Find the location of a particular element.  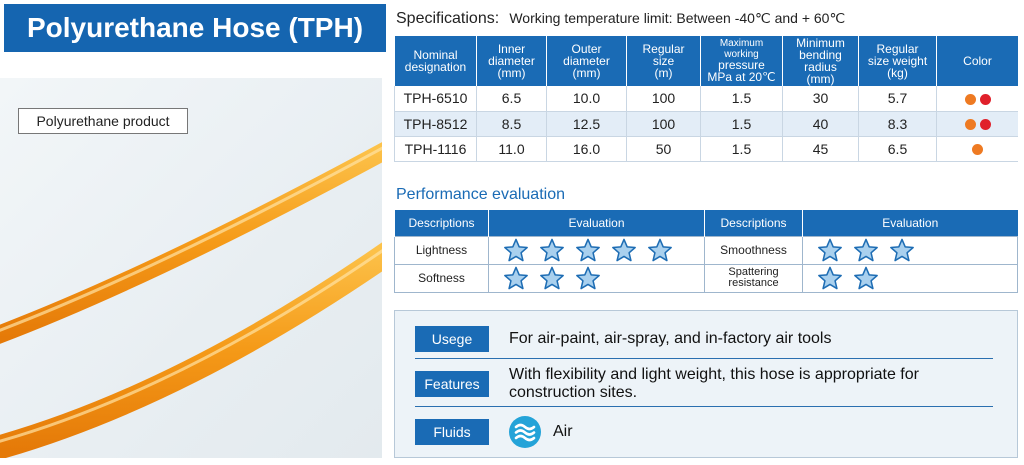

performance-title: Performance evaluation is located at coordinates (480, 194).